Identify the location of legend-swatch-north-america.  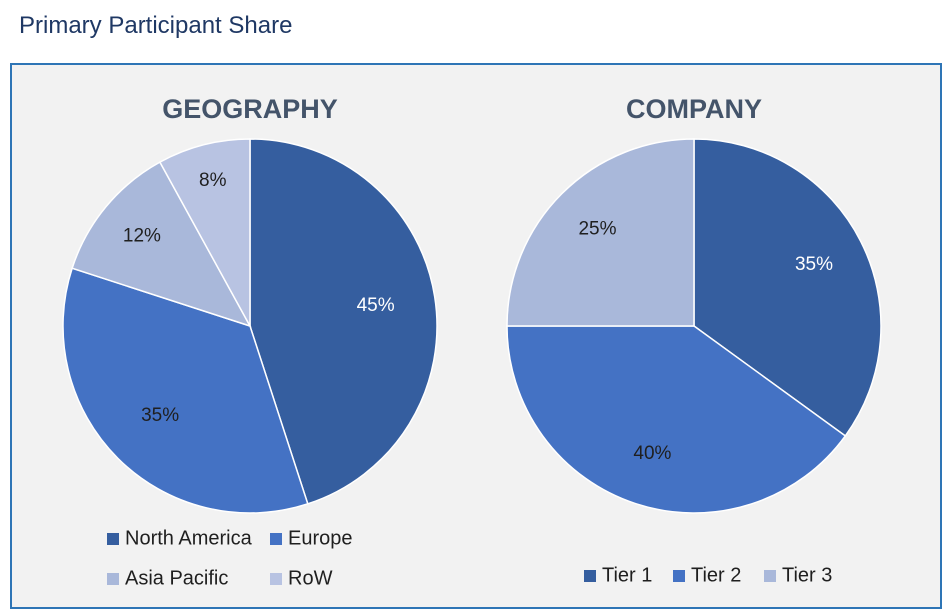
(113, 539).